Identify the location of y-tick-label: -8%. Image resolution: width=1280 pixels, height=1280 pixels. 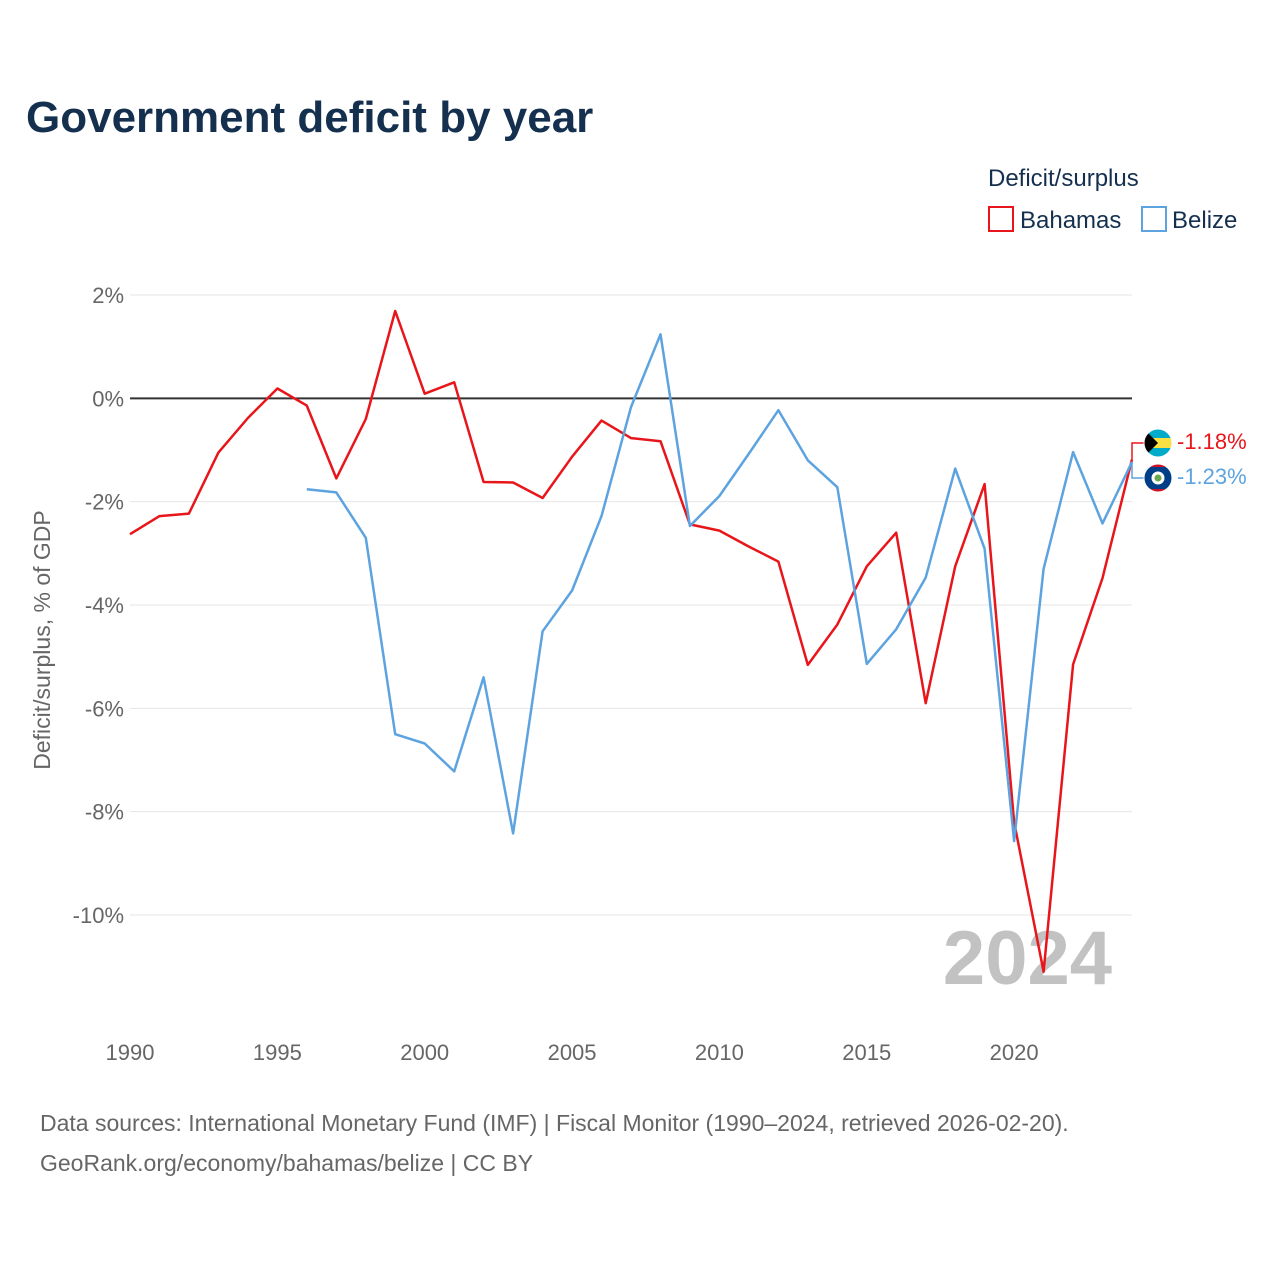
(104, 812).